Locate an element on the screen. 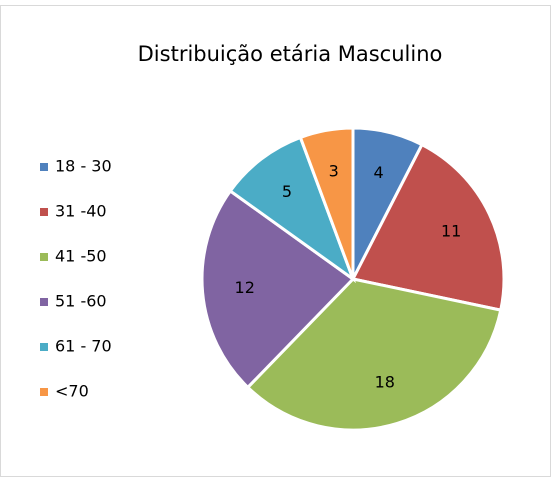 The width and height of the screenshot is (558, 481). legend-label: 31 -40 is located at coordinates (81, 211).